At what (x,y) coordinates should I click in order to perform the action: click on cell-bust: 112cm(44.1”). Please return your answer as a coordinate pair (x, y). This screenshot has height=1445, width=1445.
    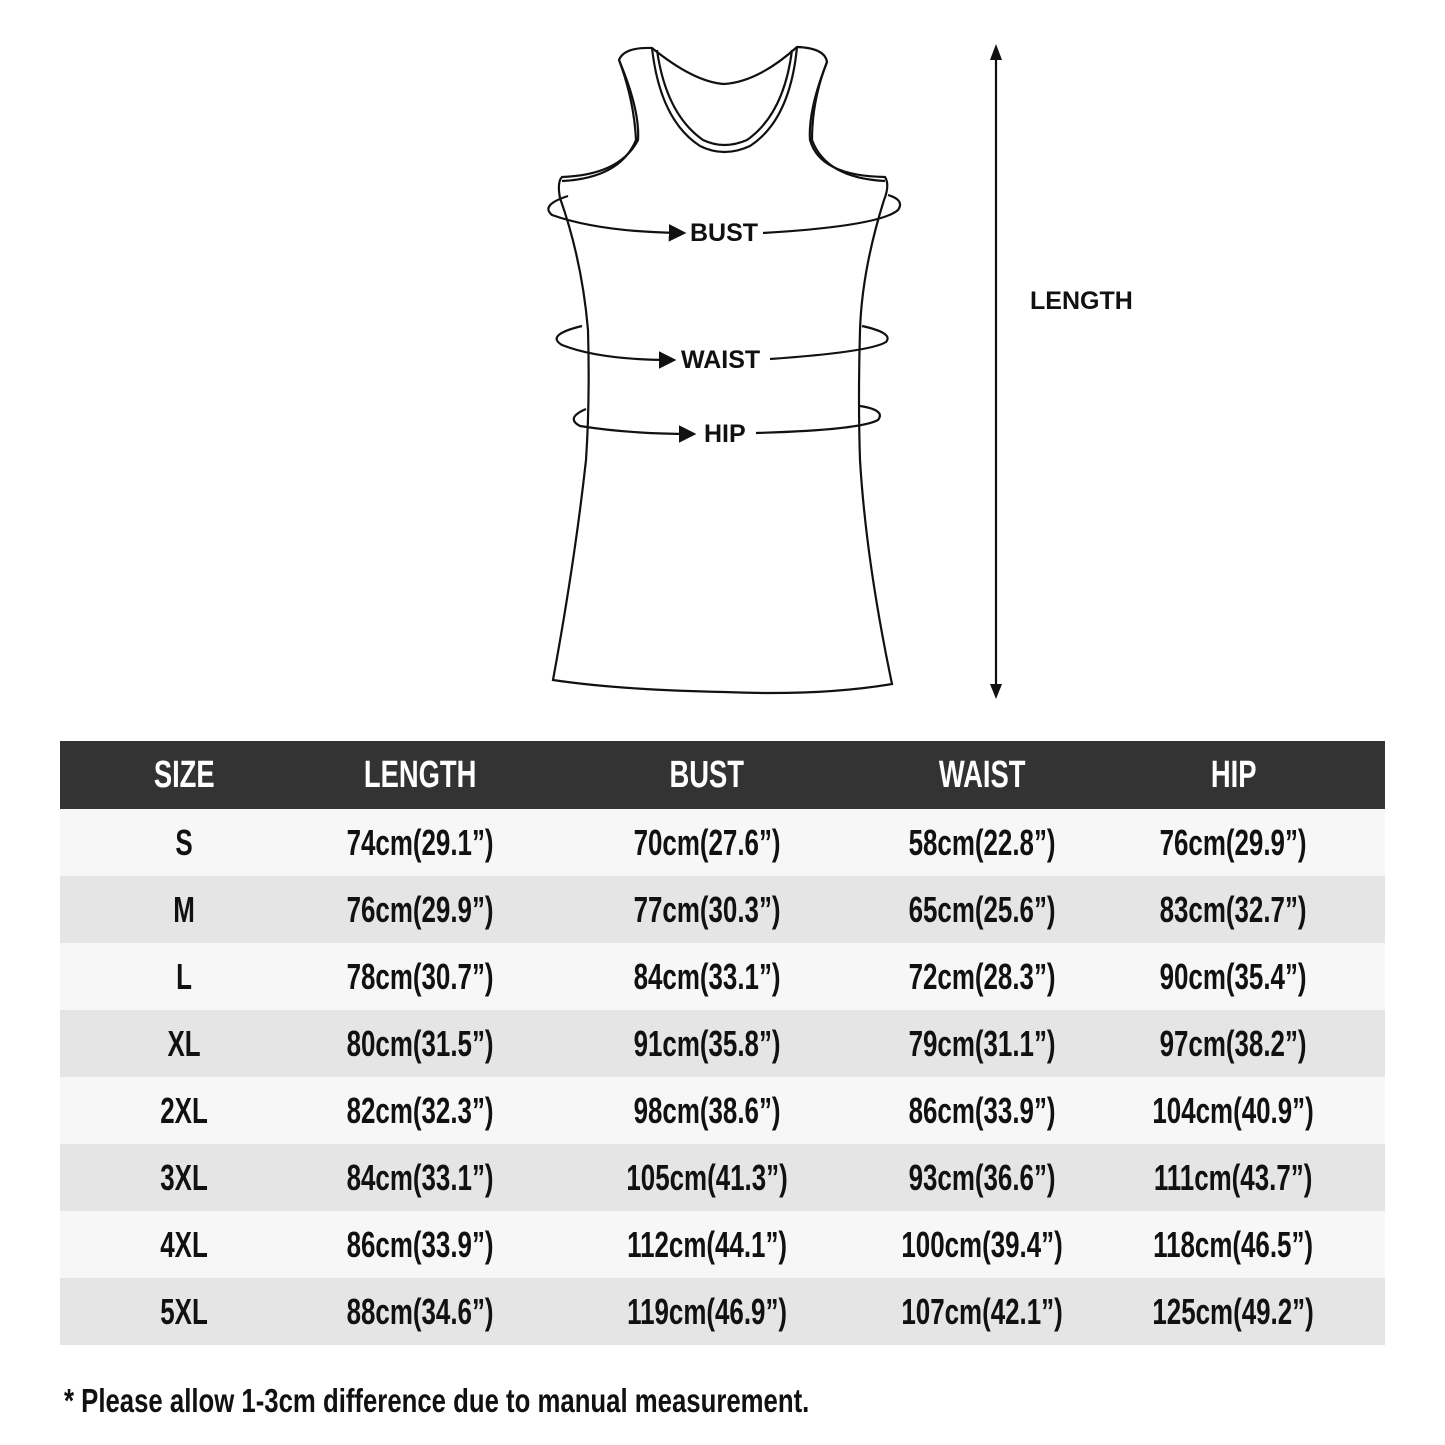
    Looking at the image, I should click on (707, 1244).